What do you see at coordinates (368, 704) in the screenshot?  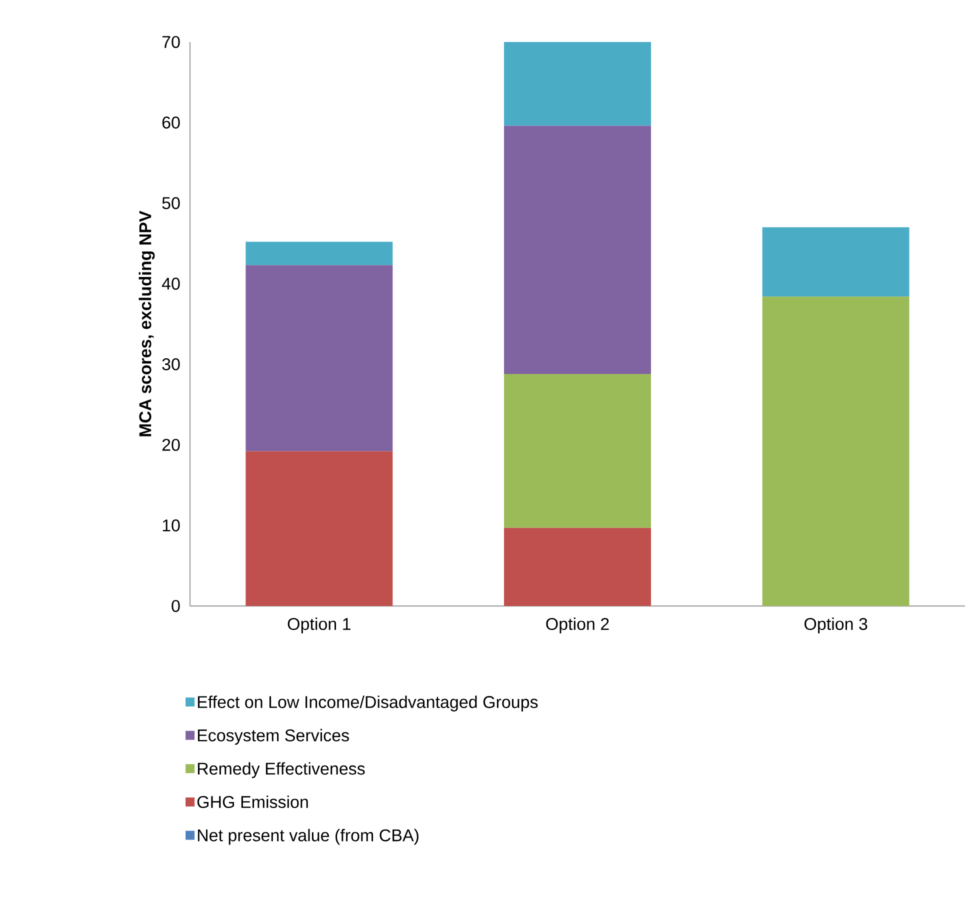 I see `legend-label: Effect on Low Income/Disadvantaged Groups` at bounding box center [368, 704].